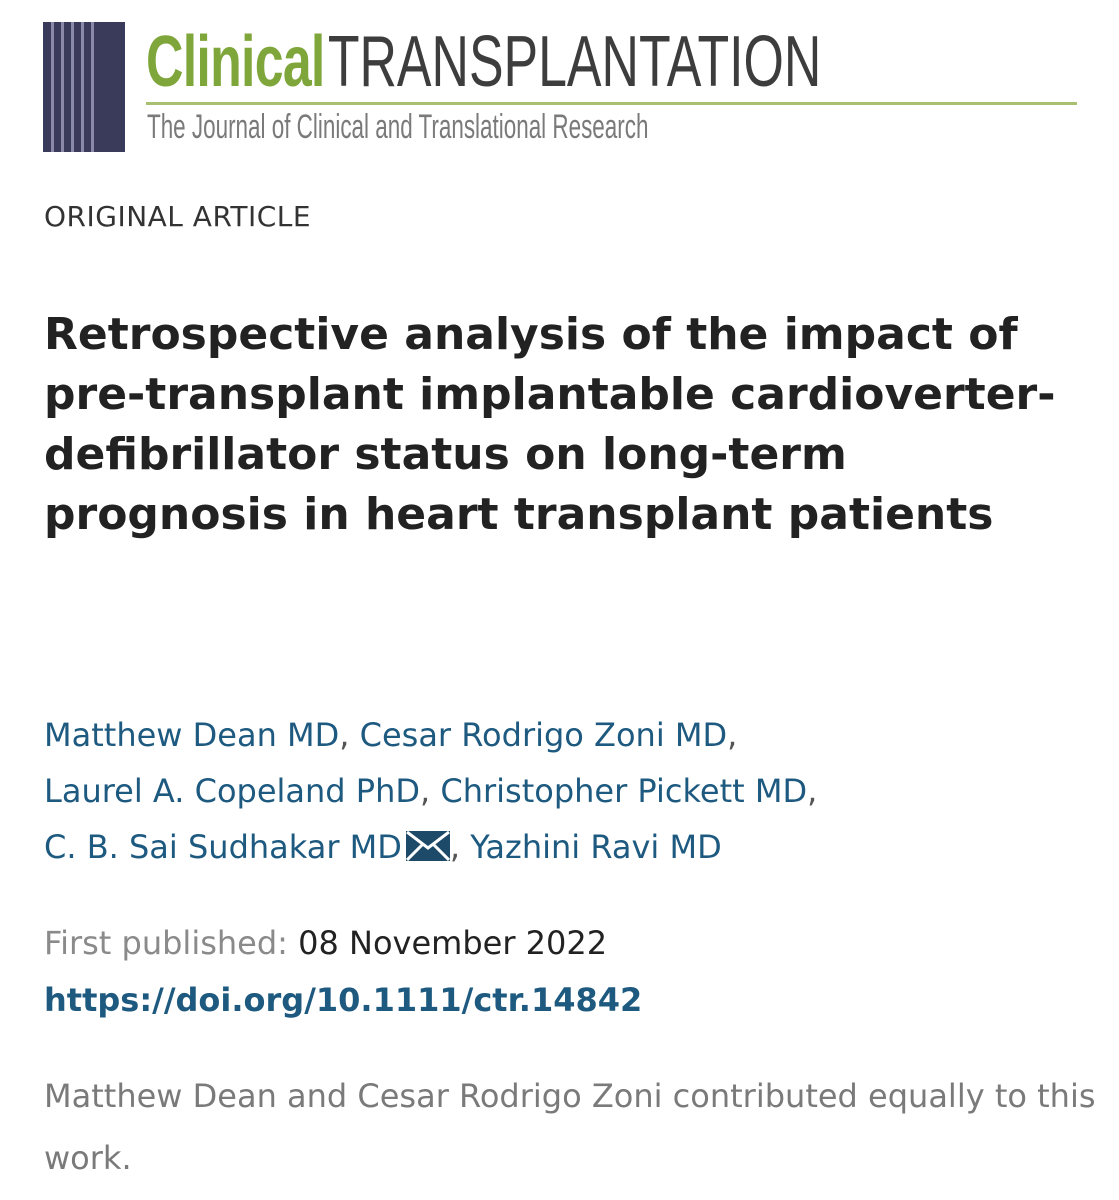  I want to click on publication-date: First published: 08 November 2022, so click(325, 943).